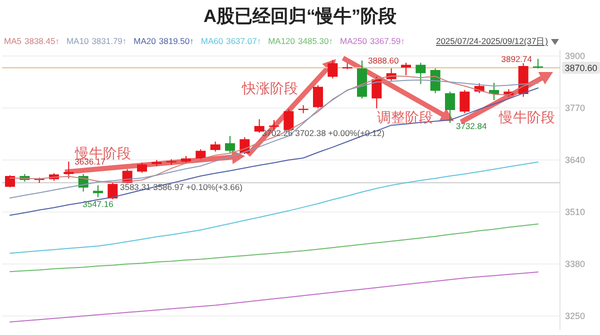 This screenshot has height=335, width=600. I want to click on text: 3838.45↑, so click(42, 41).